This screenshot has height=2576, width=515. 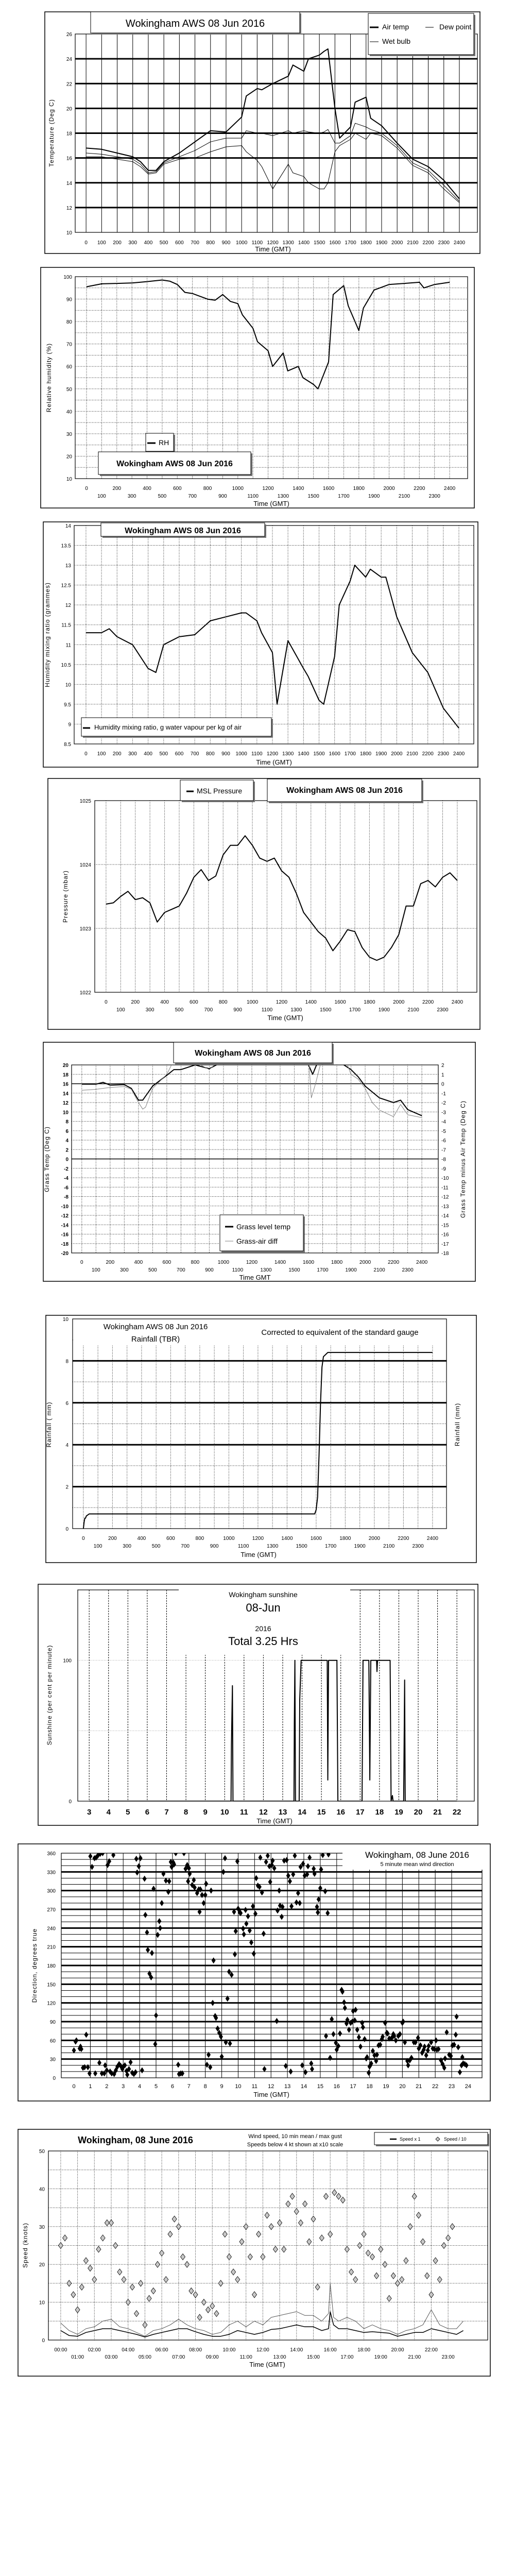 What do you see at coordinates (42, 2152) in the screenshot?
I see `y-tick-label: 50` at bounding box center [42, 2152].